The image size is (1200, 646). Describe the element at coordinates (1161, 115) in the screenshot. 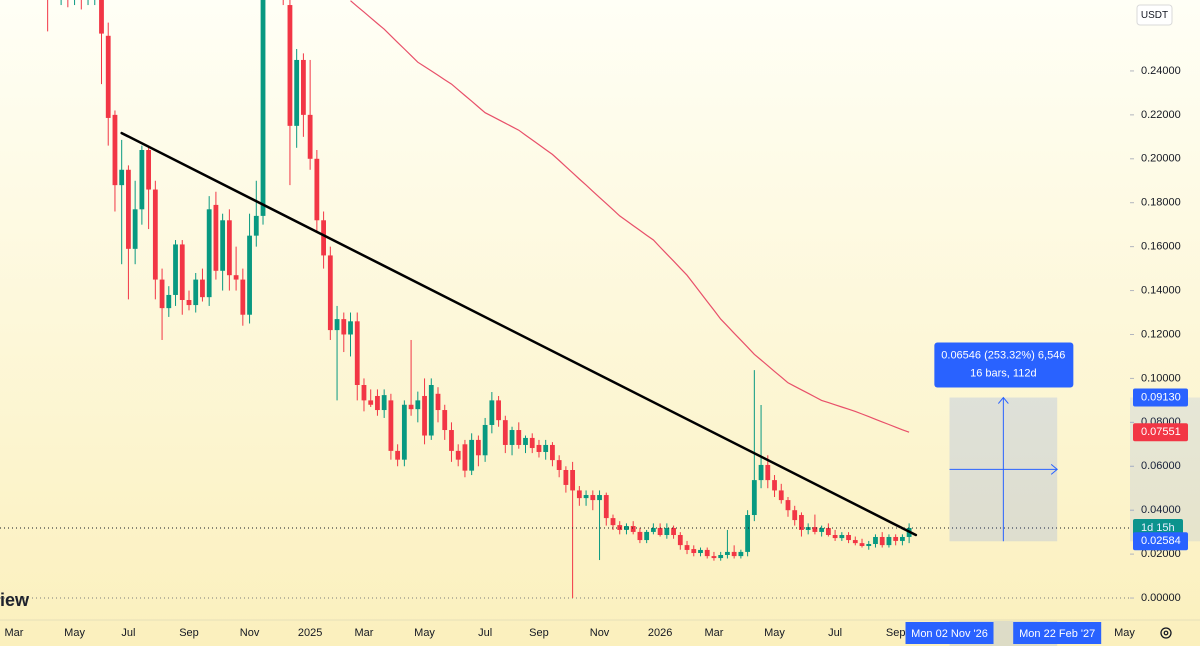

I see `y-tick-label: 0.22000` at that location.